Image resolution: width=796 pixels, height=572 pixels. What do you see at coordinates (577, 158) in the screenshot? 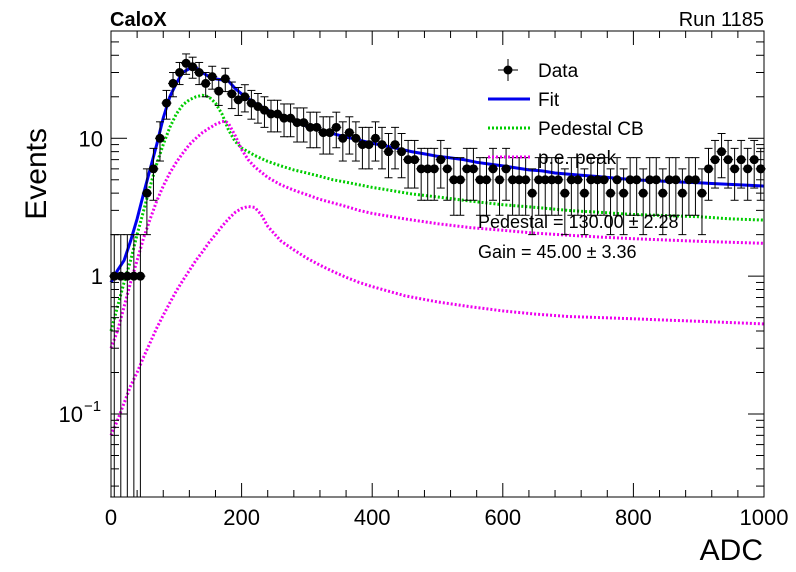
I see `legend-label-p-e-peak: p.e. peak` at bounding box center [577, 158].